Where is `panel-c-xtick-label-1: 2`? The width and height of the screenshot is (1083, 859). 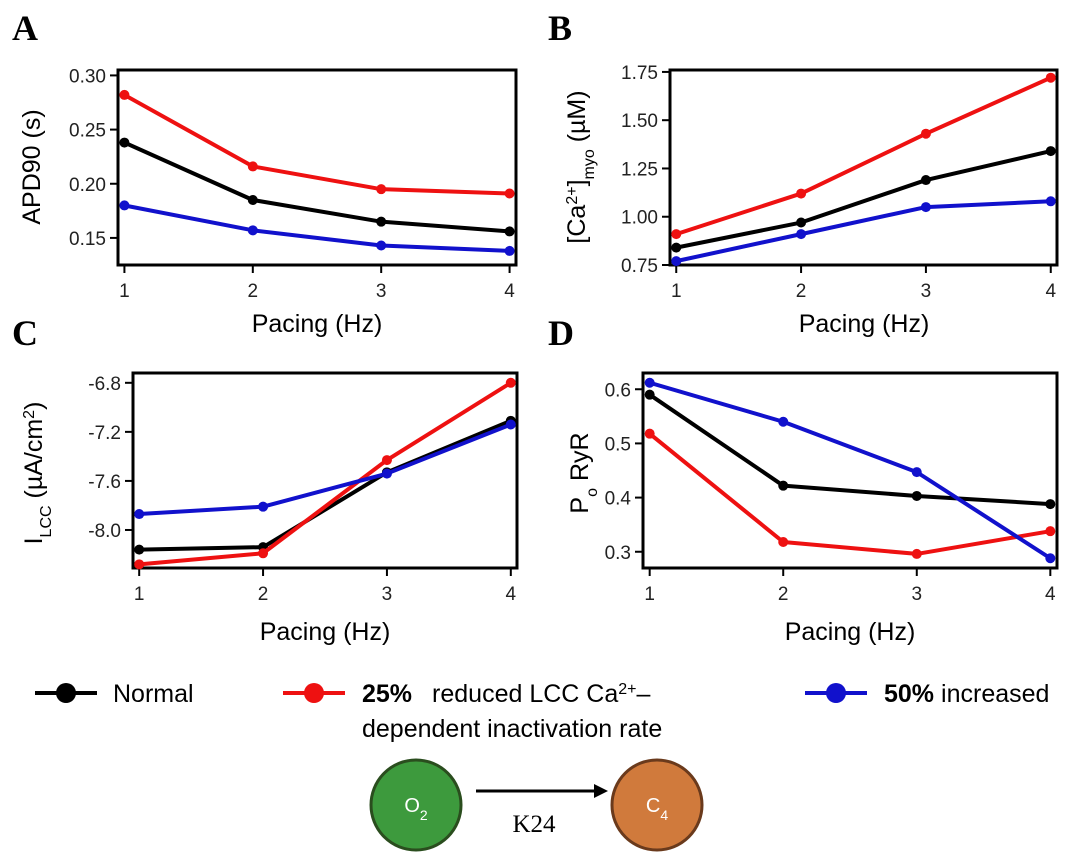
panel-c-xtick-label-1: 2 is located at coordinates (263, 594).